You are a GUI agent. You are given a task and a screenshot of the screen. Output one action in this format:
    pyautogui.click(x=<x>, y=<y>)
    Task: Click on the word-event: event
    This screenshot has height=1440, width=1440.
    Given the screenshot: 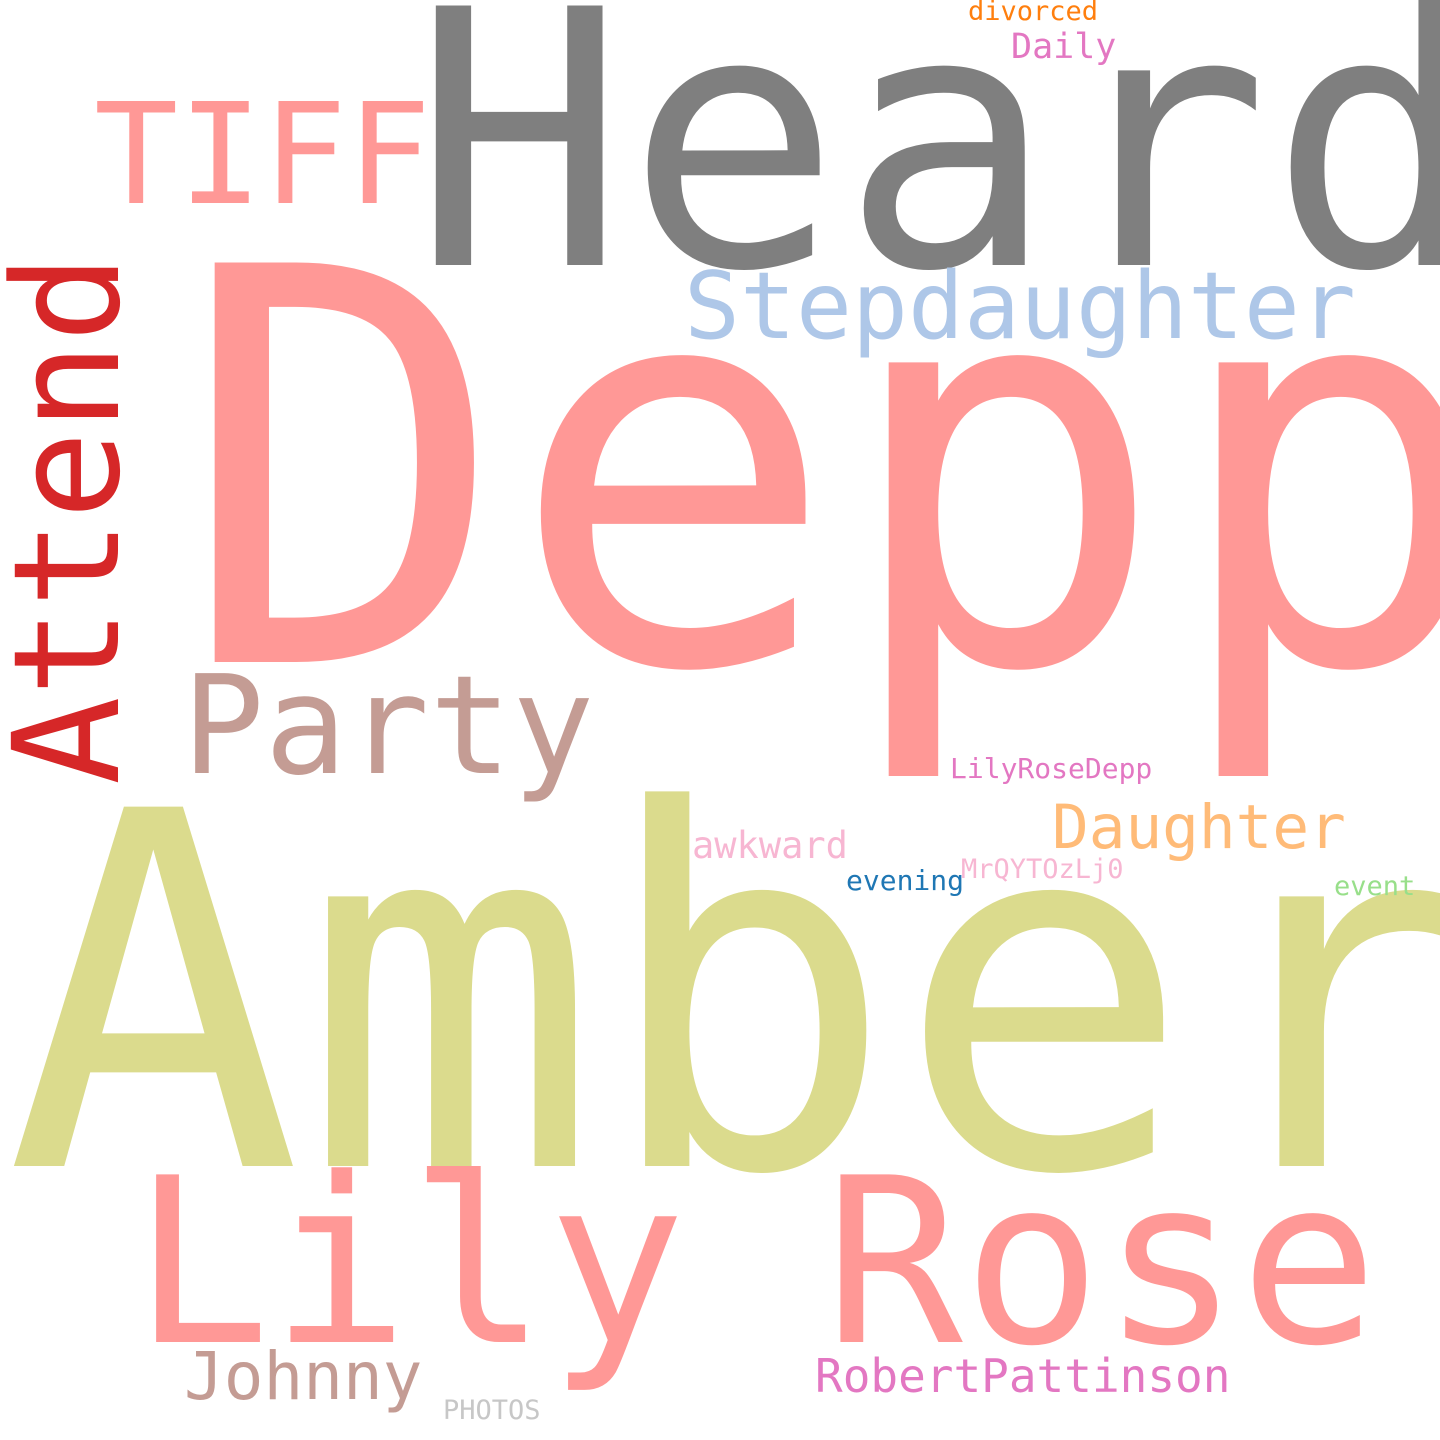 What is the action you would take?
    pyautogui.click(x=1374, y=886)
    